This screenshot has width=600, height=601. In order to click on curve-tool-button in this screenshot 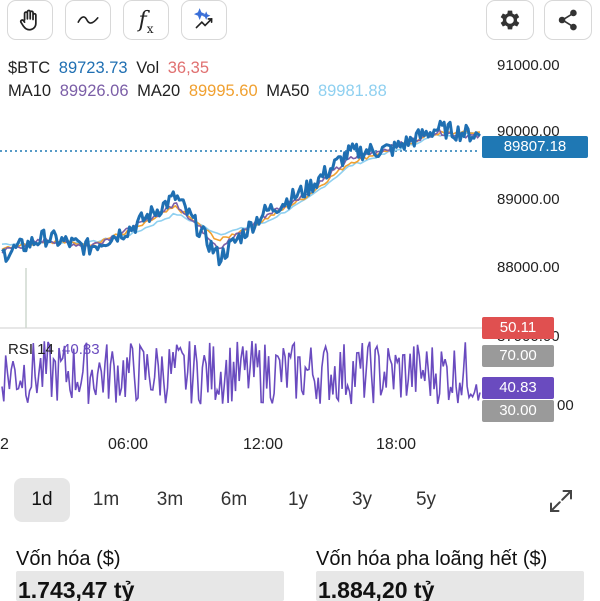, I will do `click(88, 20)`.